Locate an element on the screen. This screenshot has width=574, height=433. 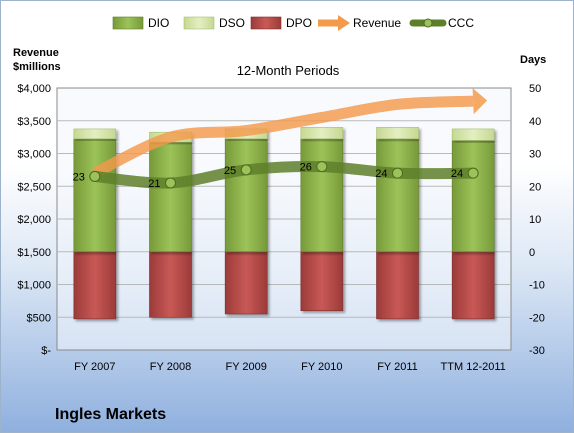
x-tick-label: FY 2011 is located at coordinates (397, 367).